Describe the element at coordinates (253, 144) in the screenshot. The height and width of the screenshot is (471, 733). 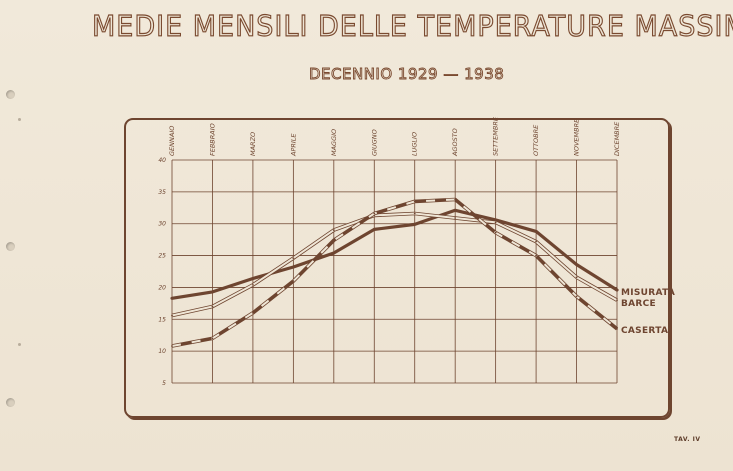
I see `x-tick-label: MARZO` at that location.